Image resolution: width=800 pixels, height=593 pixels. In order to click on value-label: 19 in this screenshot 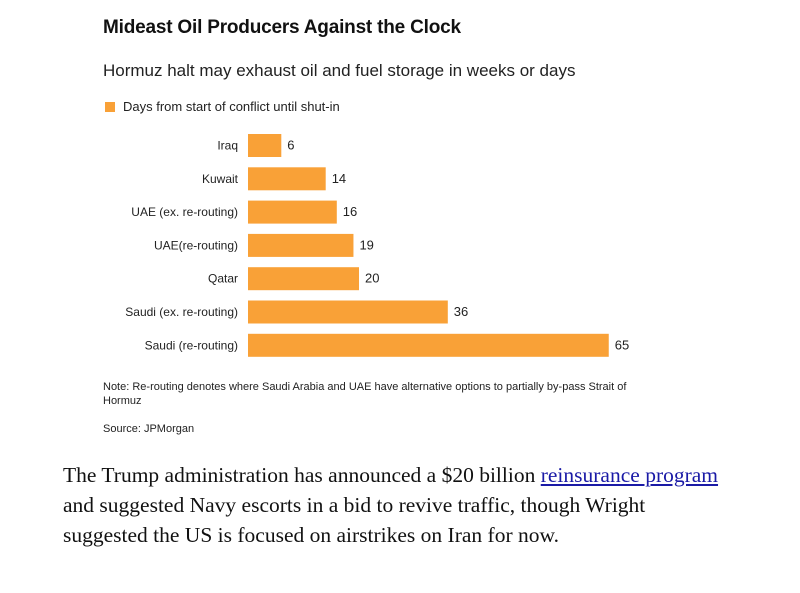, I will do `click(366, 244)`.